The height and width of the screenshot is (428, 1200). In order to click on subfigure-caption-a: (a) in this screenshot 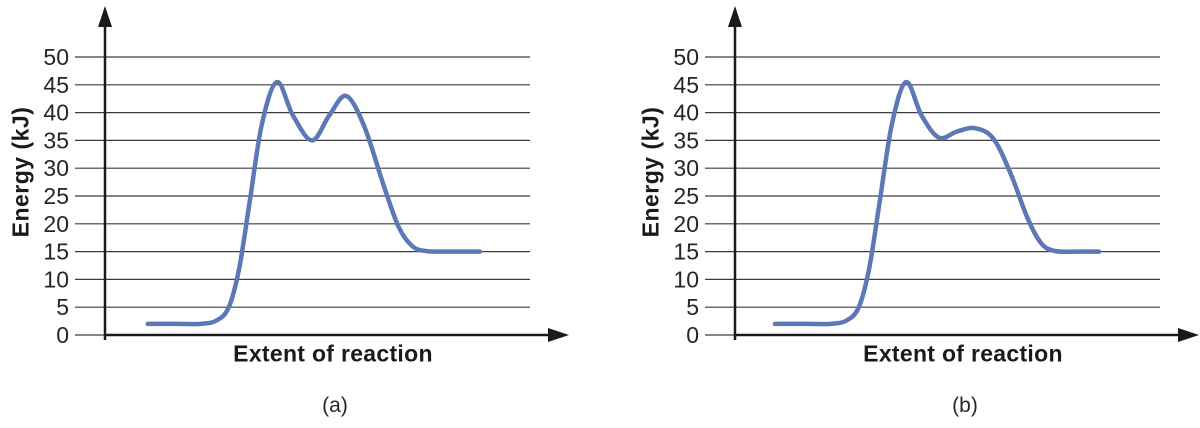, I will do `click(335, 405)`.